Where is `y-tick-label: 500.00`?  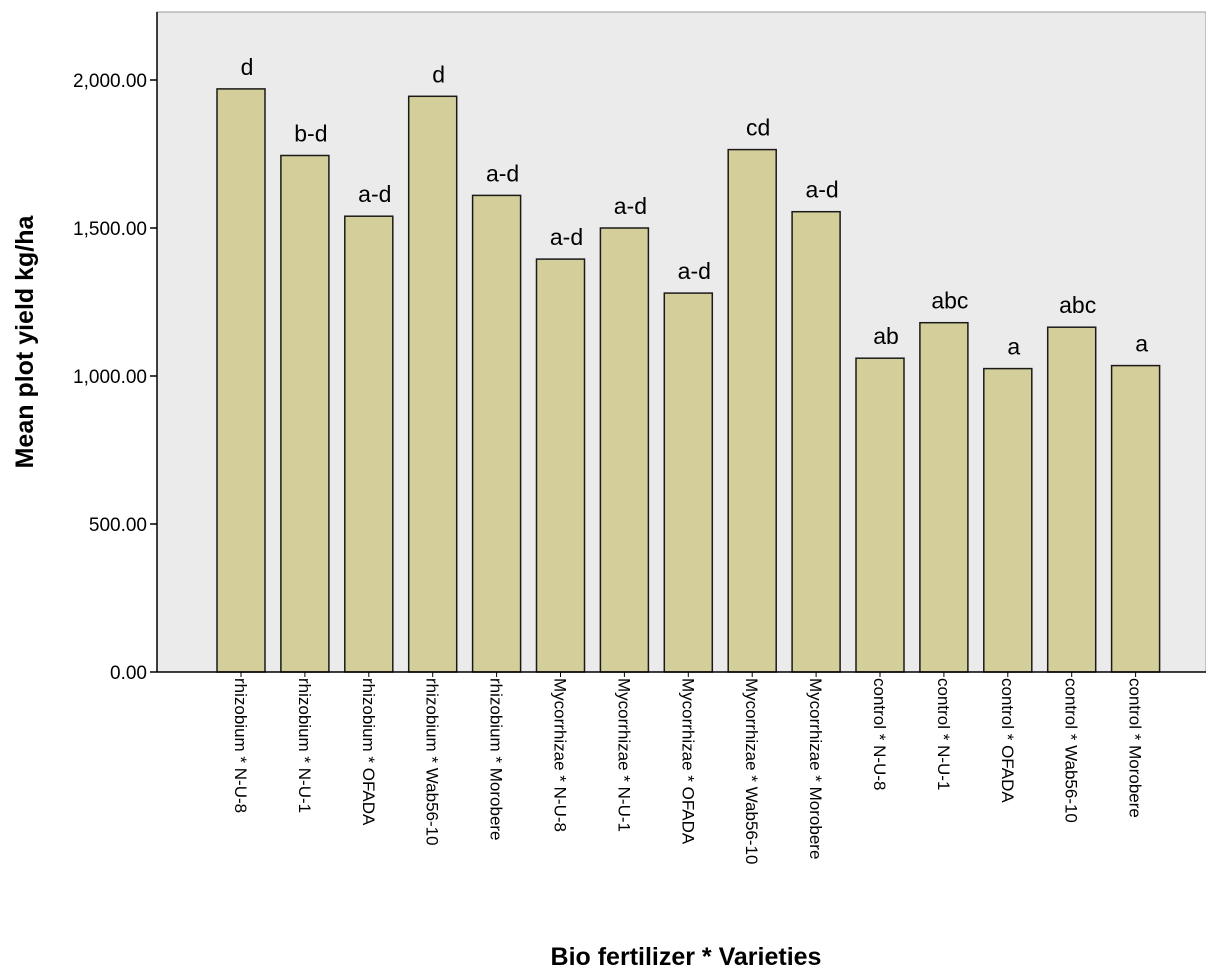
y-tick-label: 500.00 is located at coordinates (118, 525).